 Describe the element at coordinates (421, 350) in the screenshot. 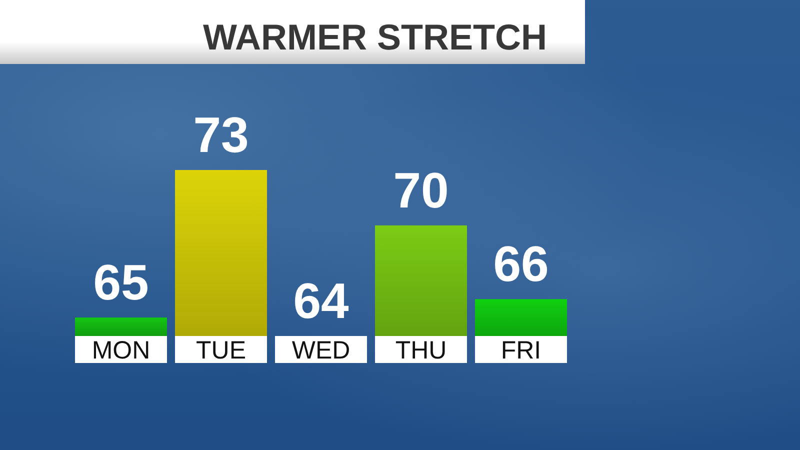

I see `x-tick-label: THU` at that location.